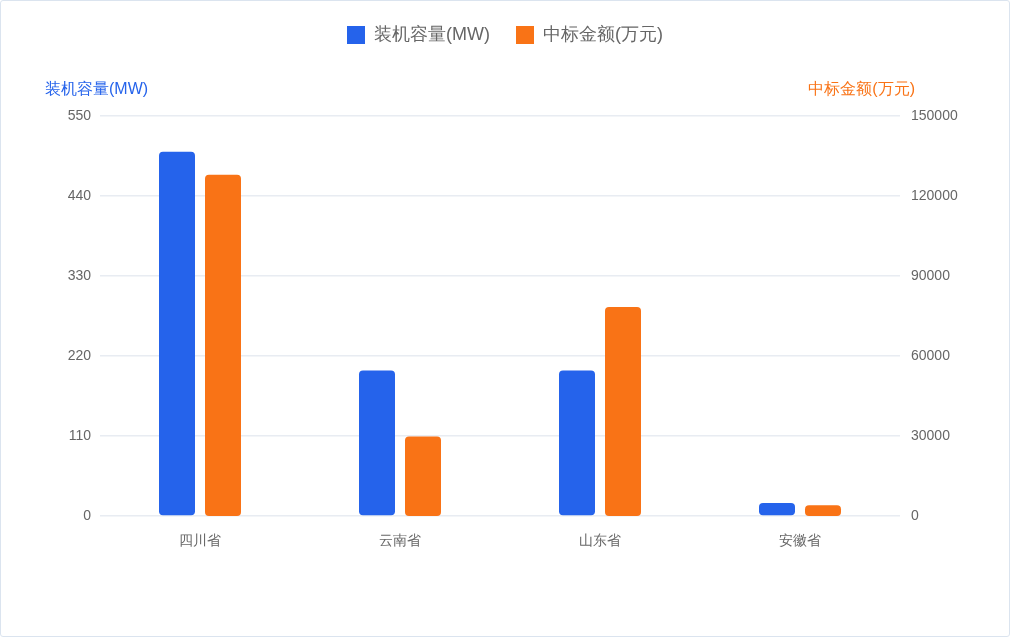 This screenshot has height=637, width=1010. What do you see at coordinates (931, 434) in the screenshot?
I see `y2-tick-label: 30000` at bounding box center [931, 434].